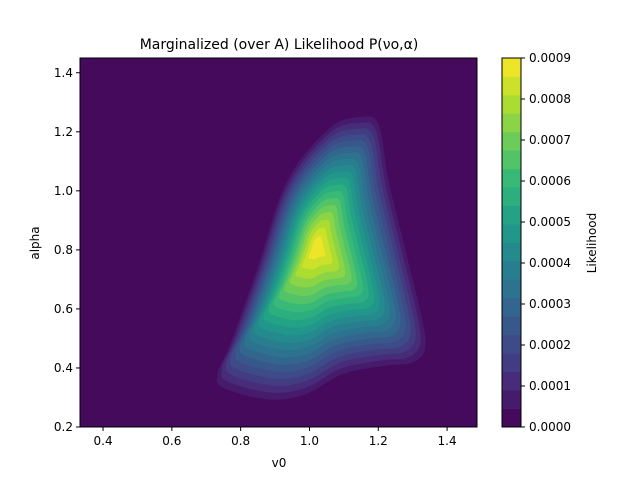 The image size is (640, 480). I want to click on colorbar-frame, so click(511, 242).